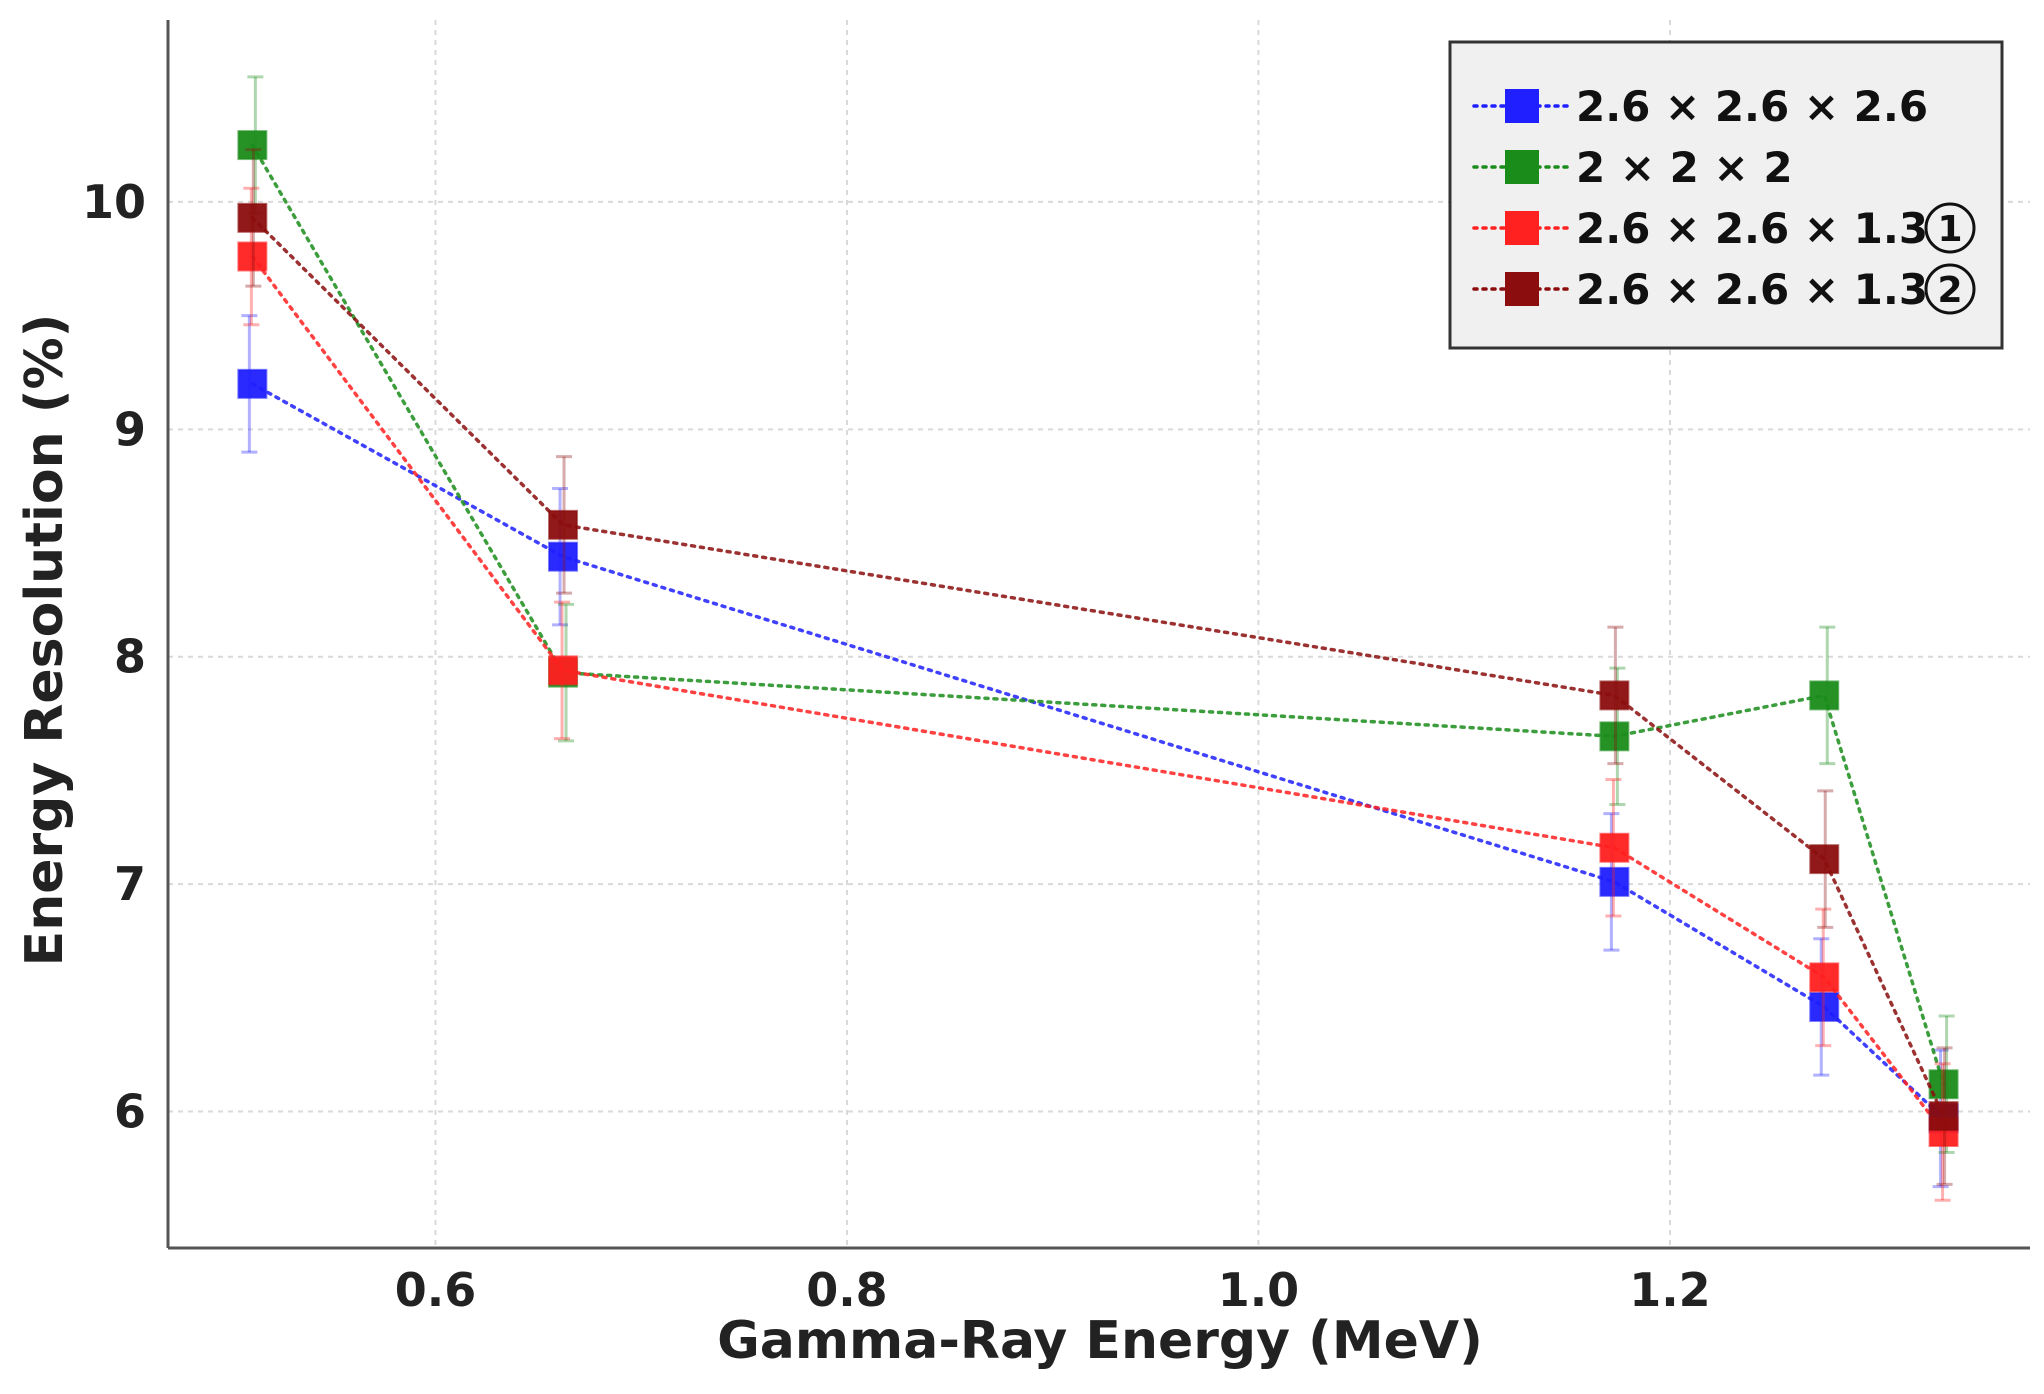  I want to click on x-tick-label: 1.0, so click(1259, 1290).